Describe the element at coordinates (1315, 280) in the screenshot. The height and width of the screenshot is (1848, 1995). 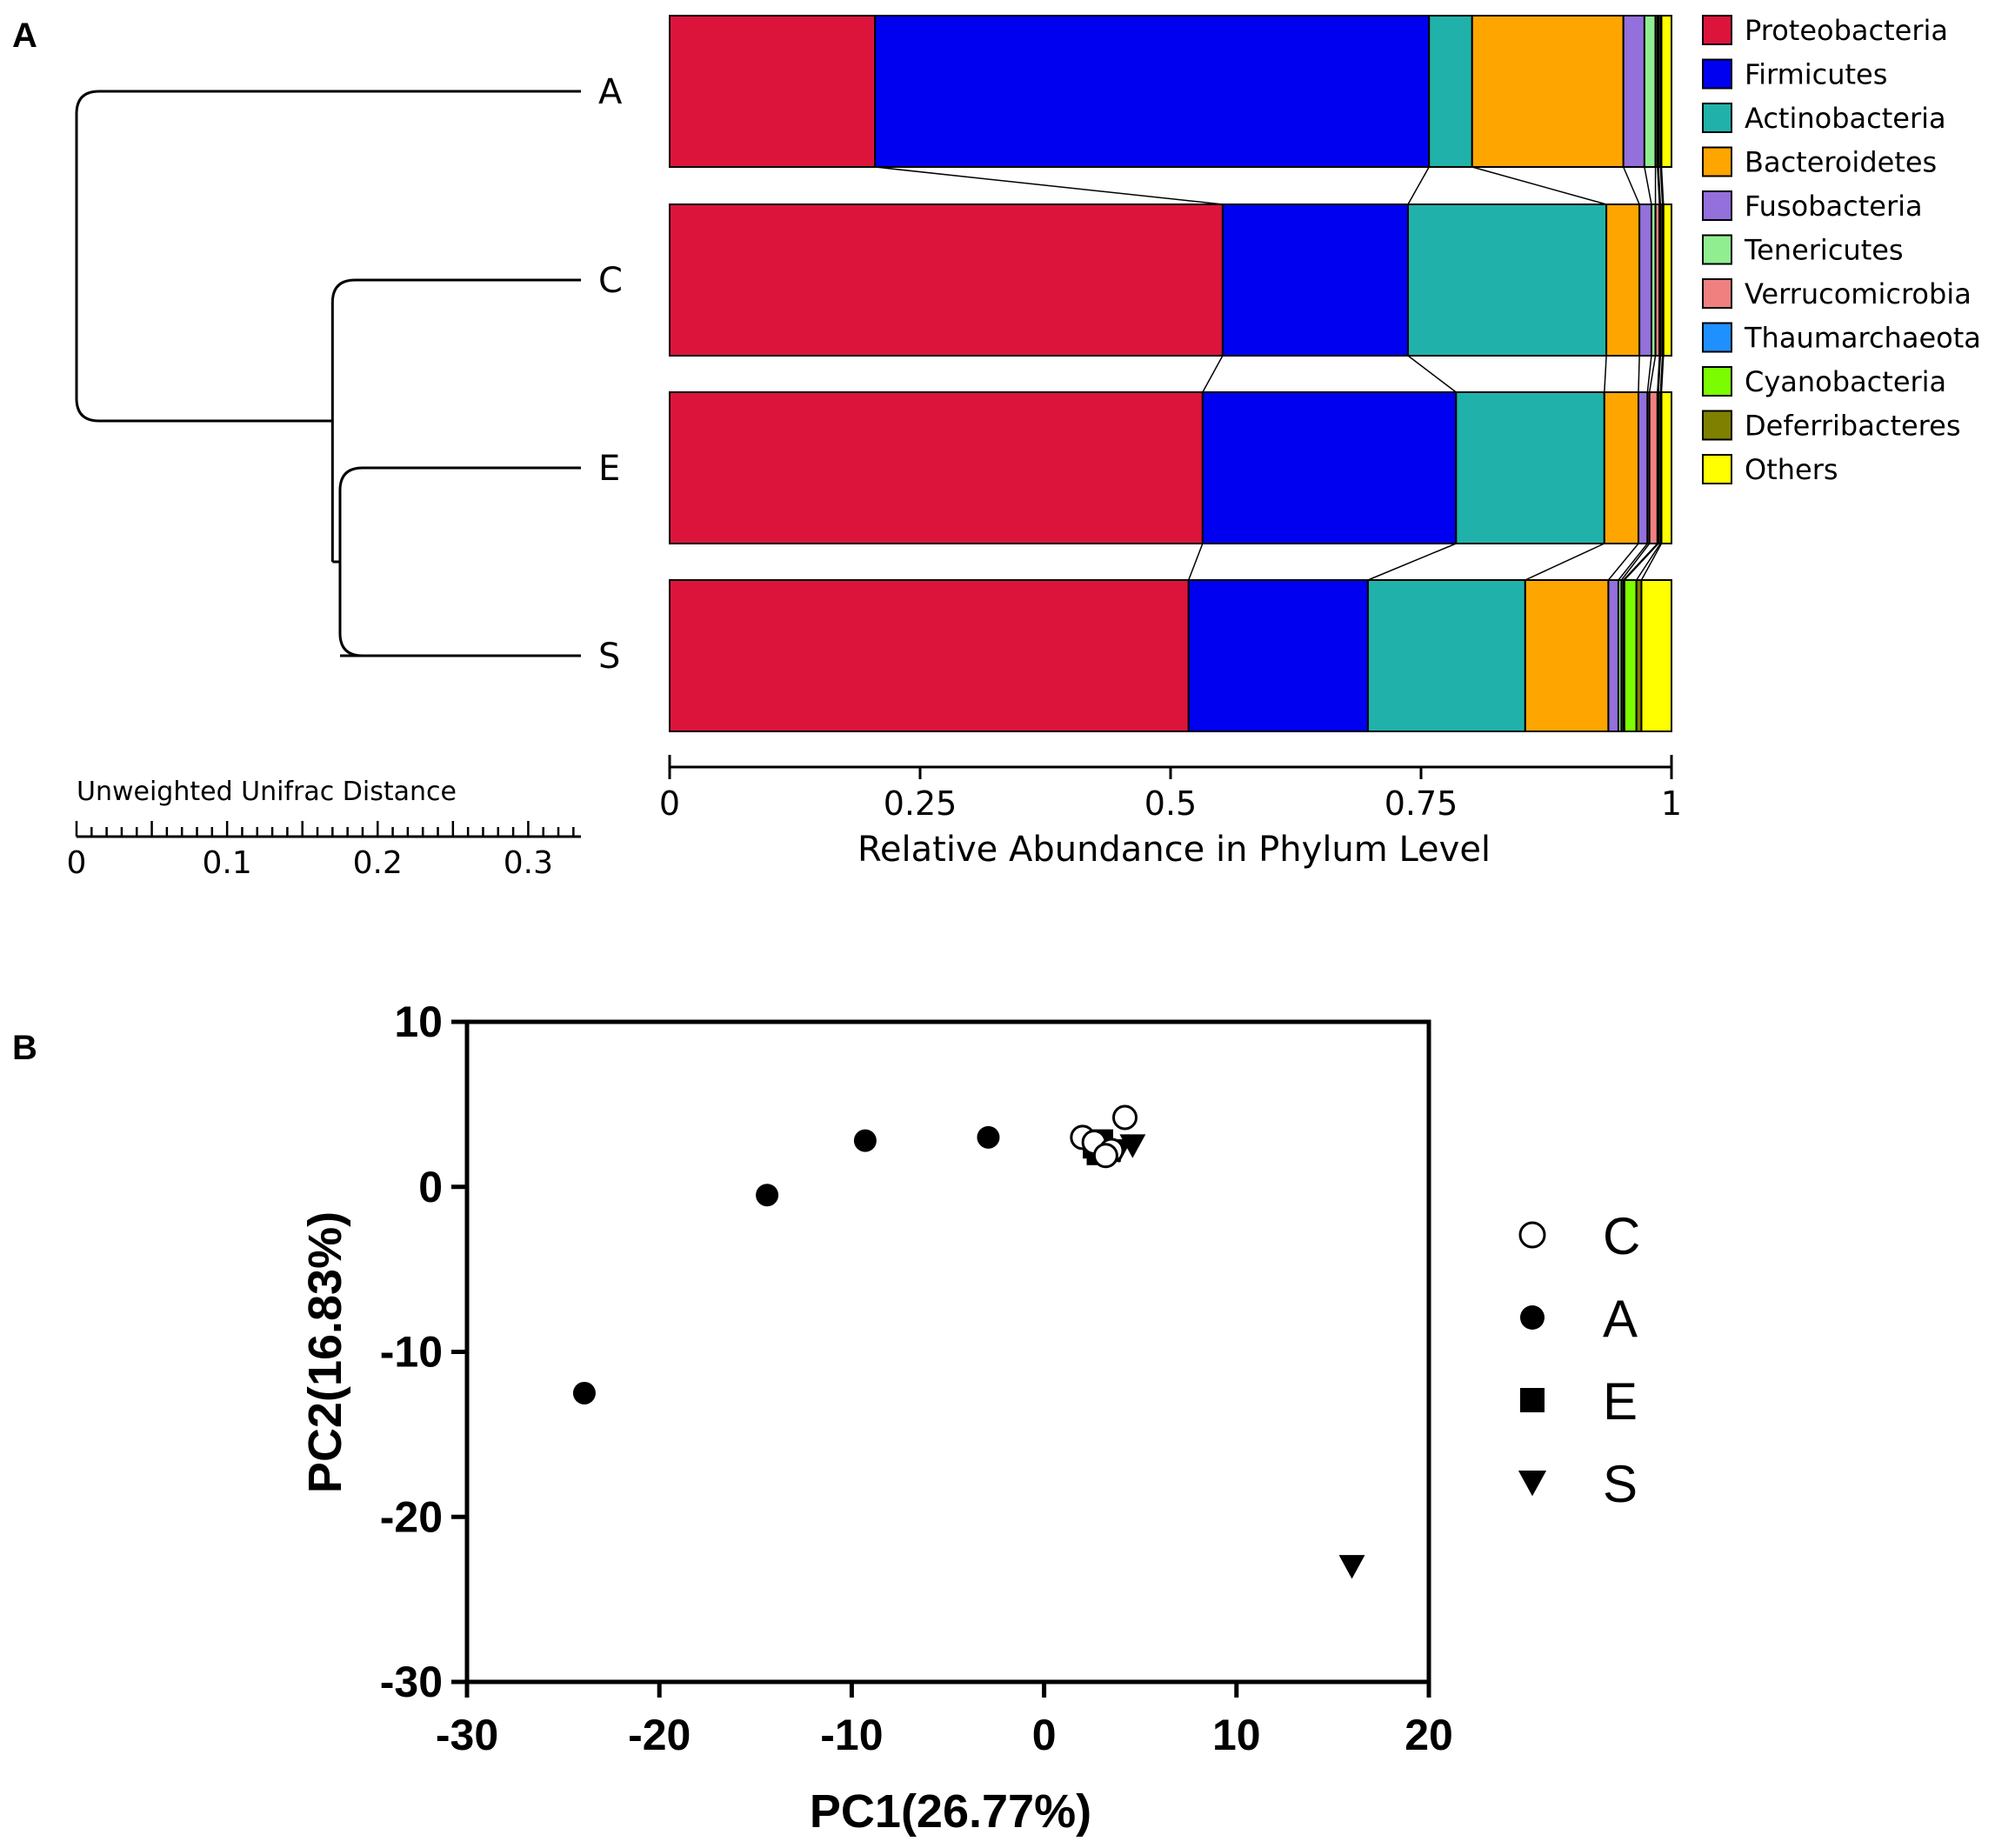
I see `bar-segment-C-firmicutes` at that location.